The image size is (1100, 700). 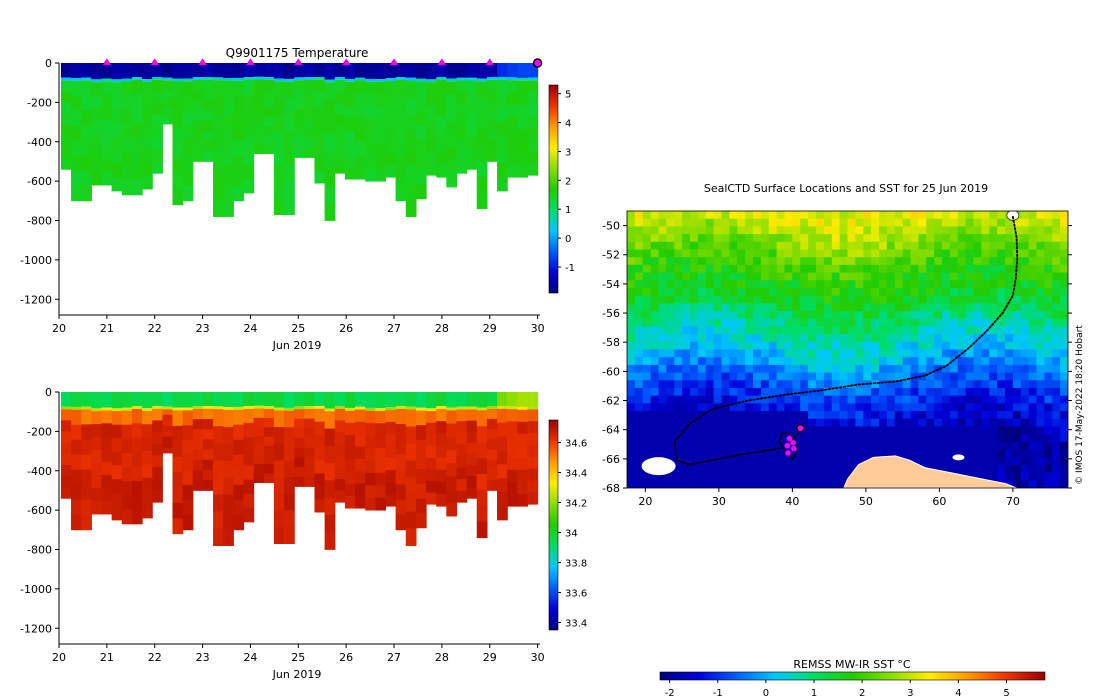 What do you see at coordinates (1013, 501) in the screenshot?
I see `map-x-tick-label: 70` at bounding box center [1013, 501].